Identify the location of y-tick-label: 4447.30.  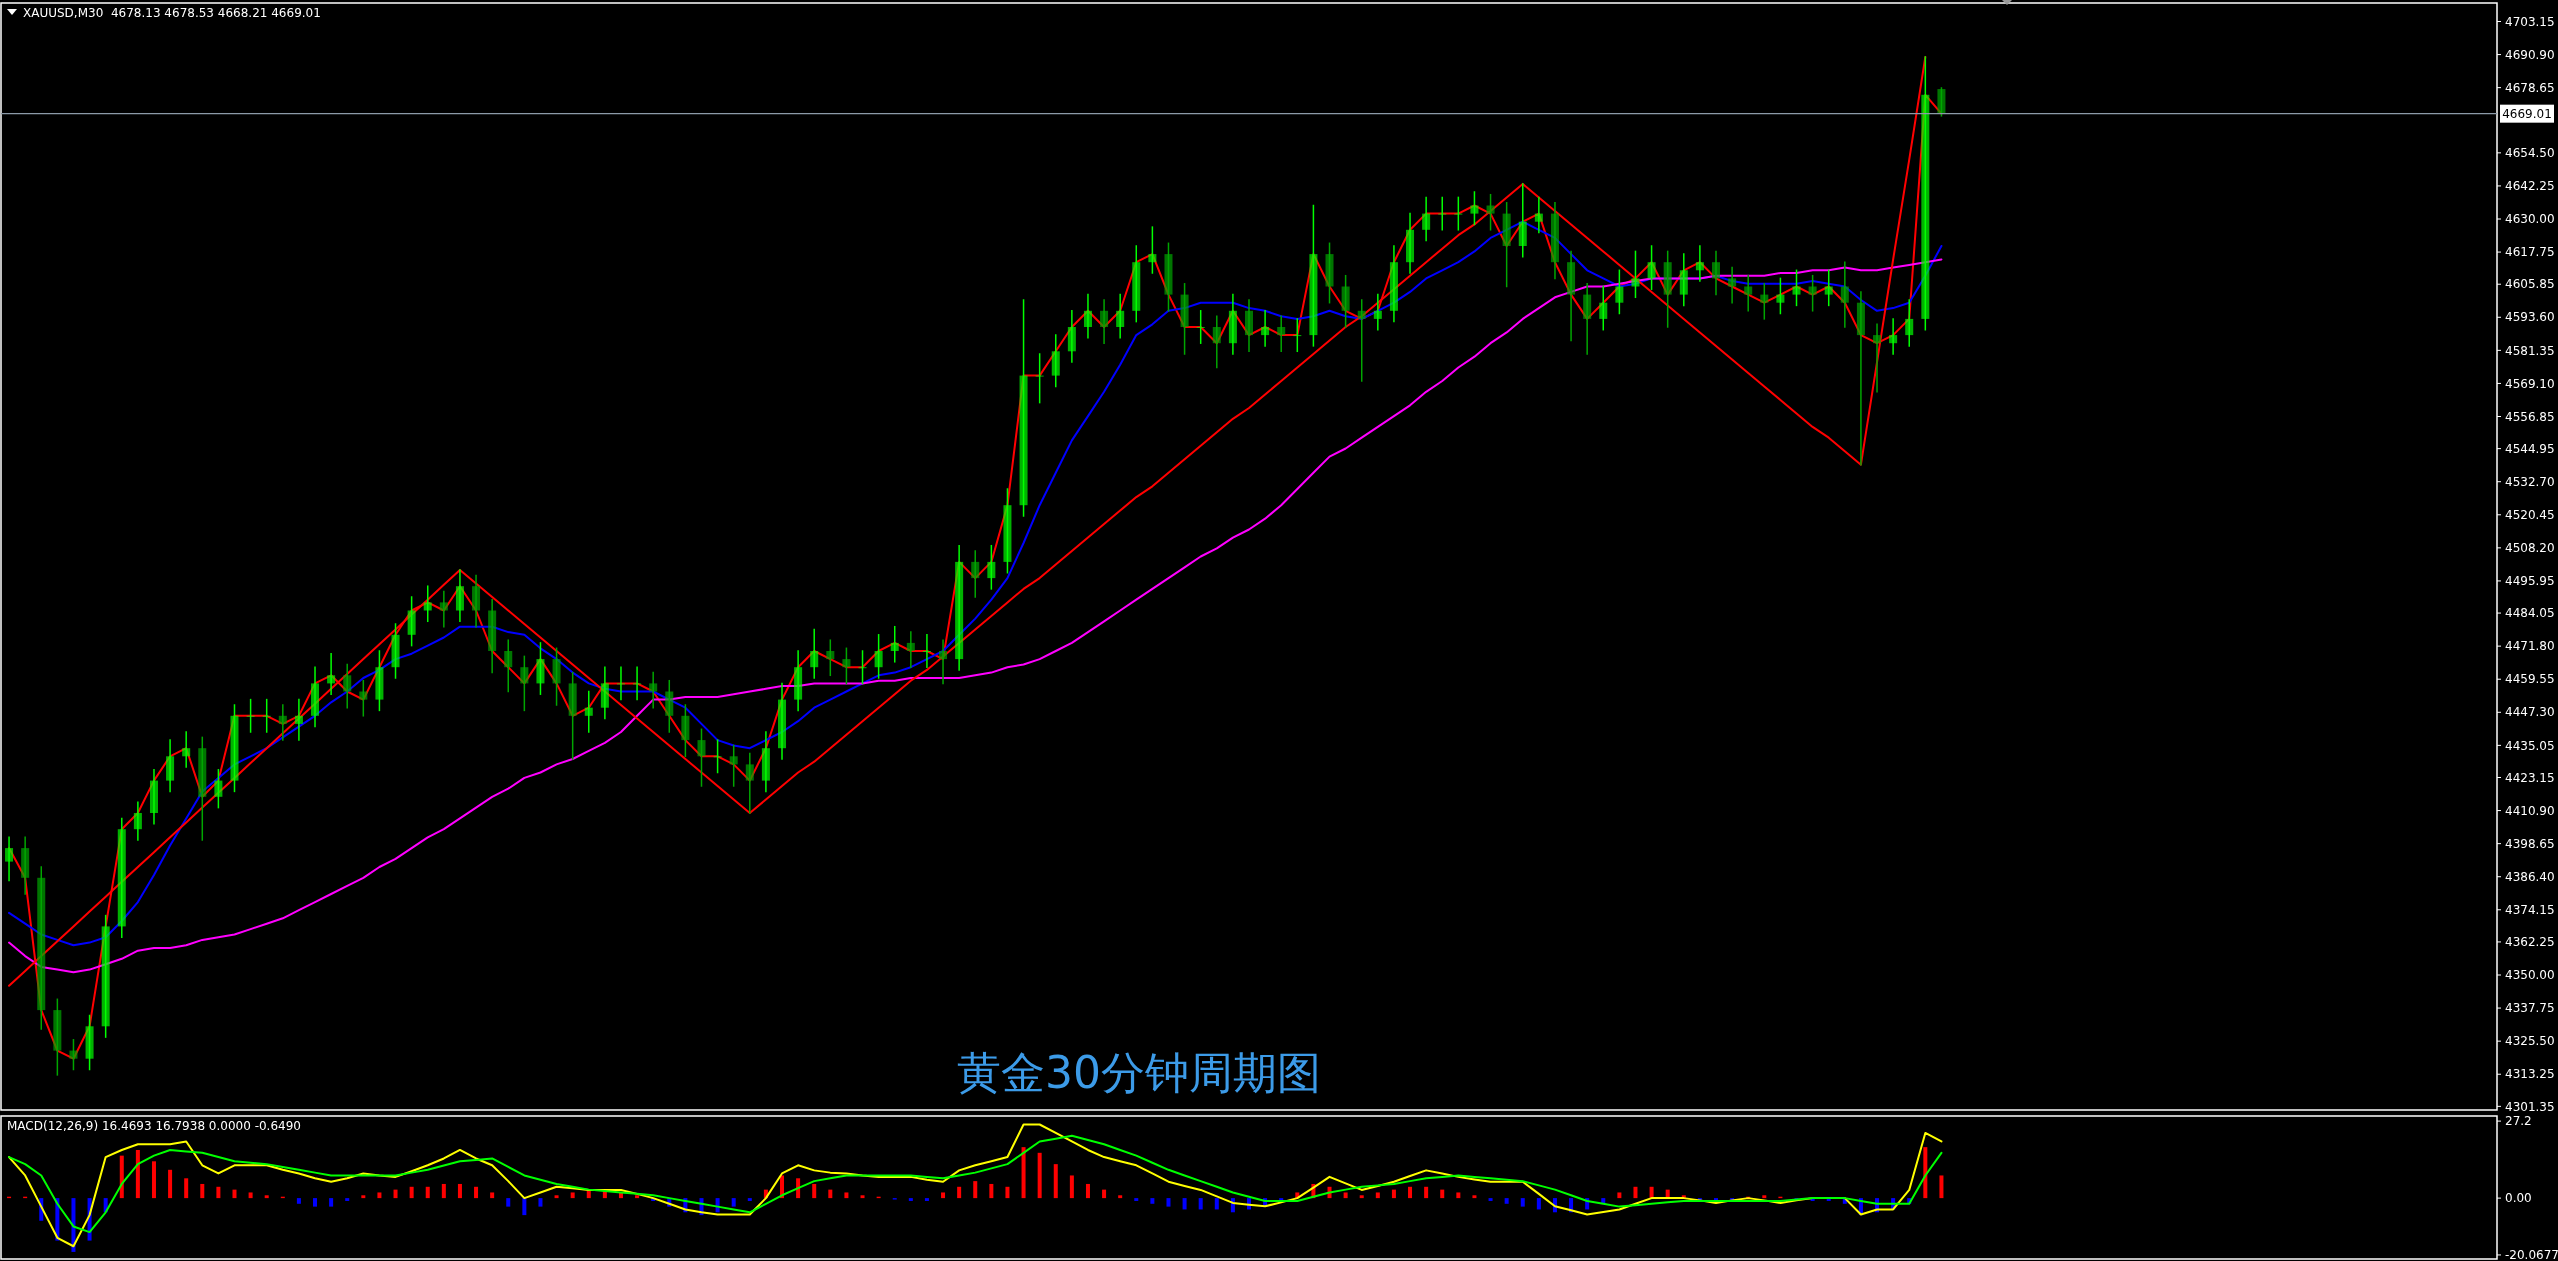
(2530, 712).